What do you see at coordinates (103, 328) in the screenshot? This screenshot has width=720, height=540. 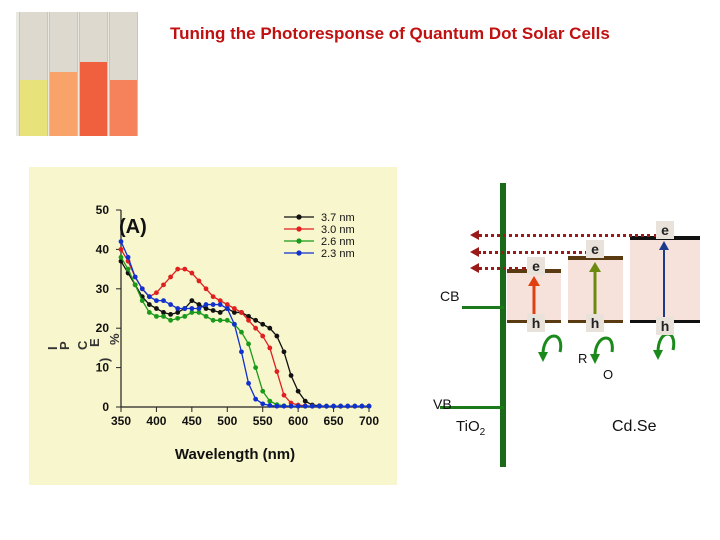 I see `y-tick-label: 20` at bounding box center [103, 328].